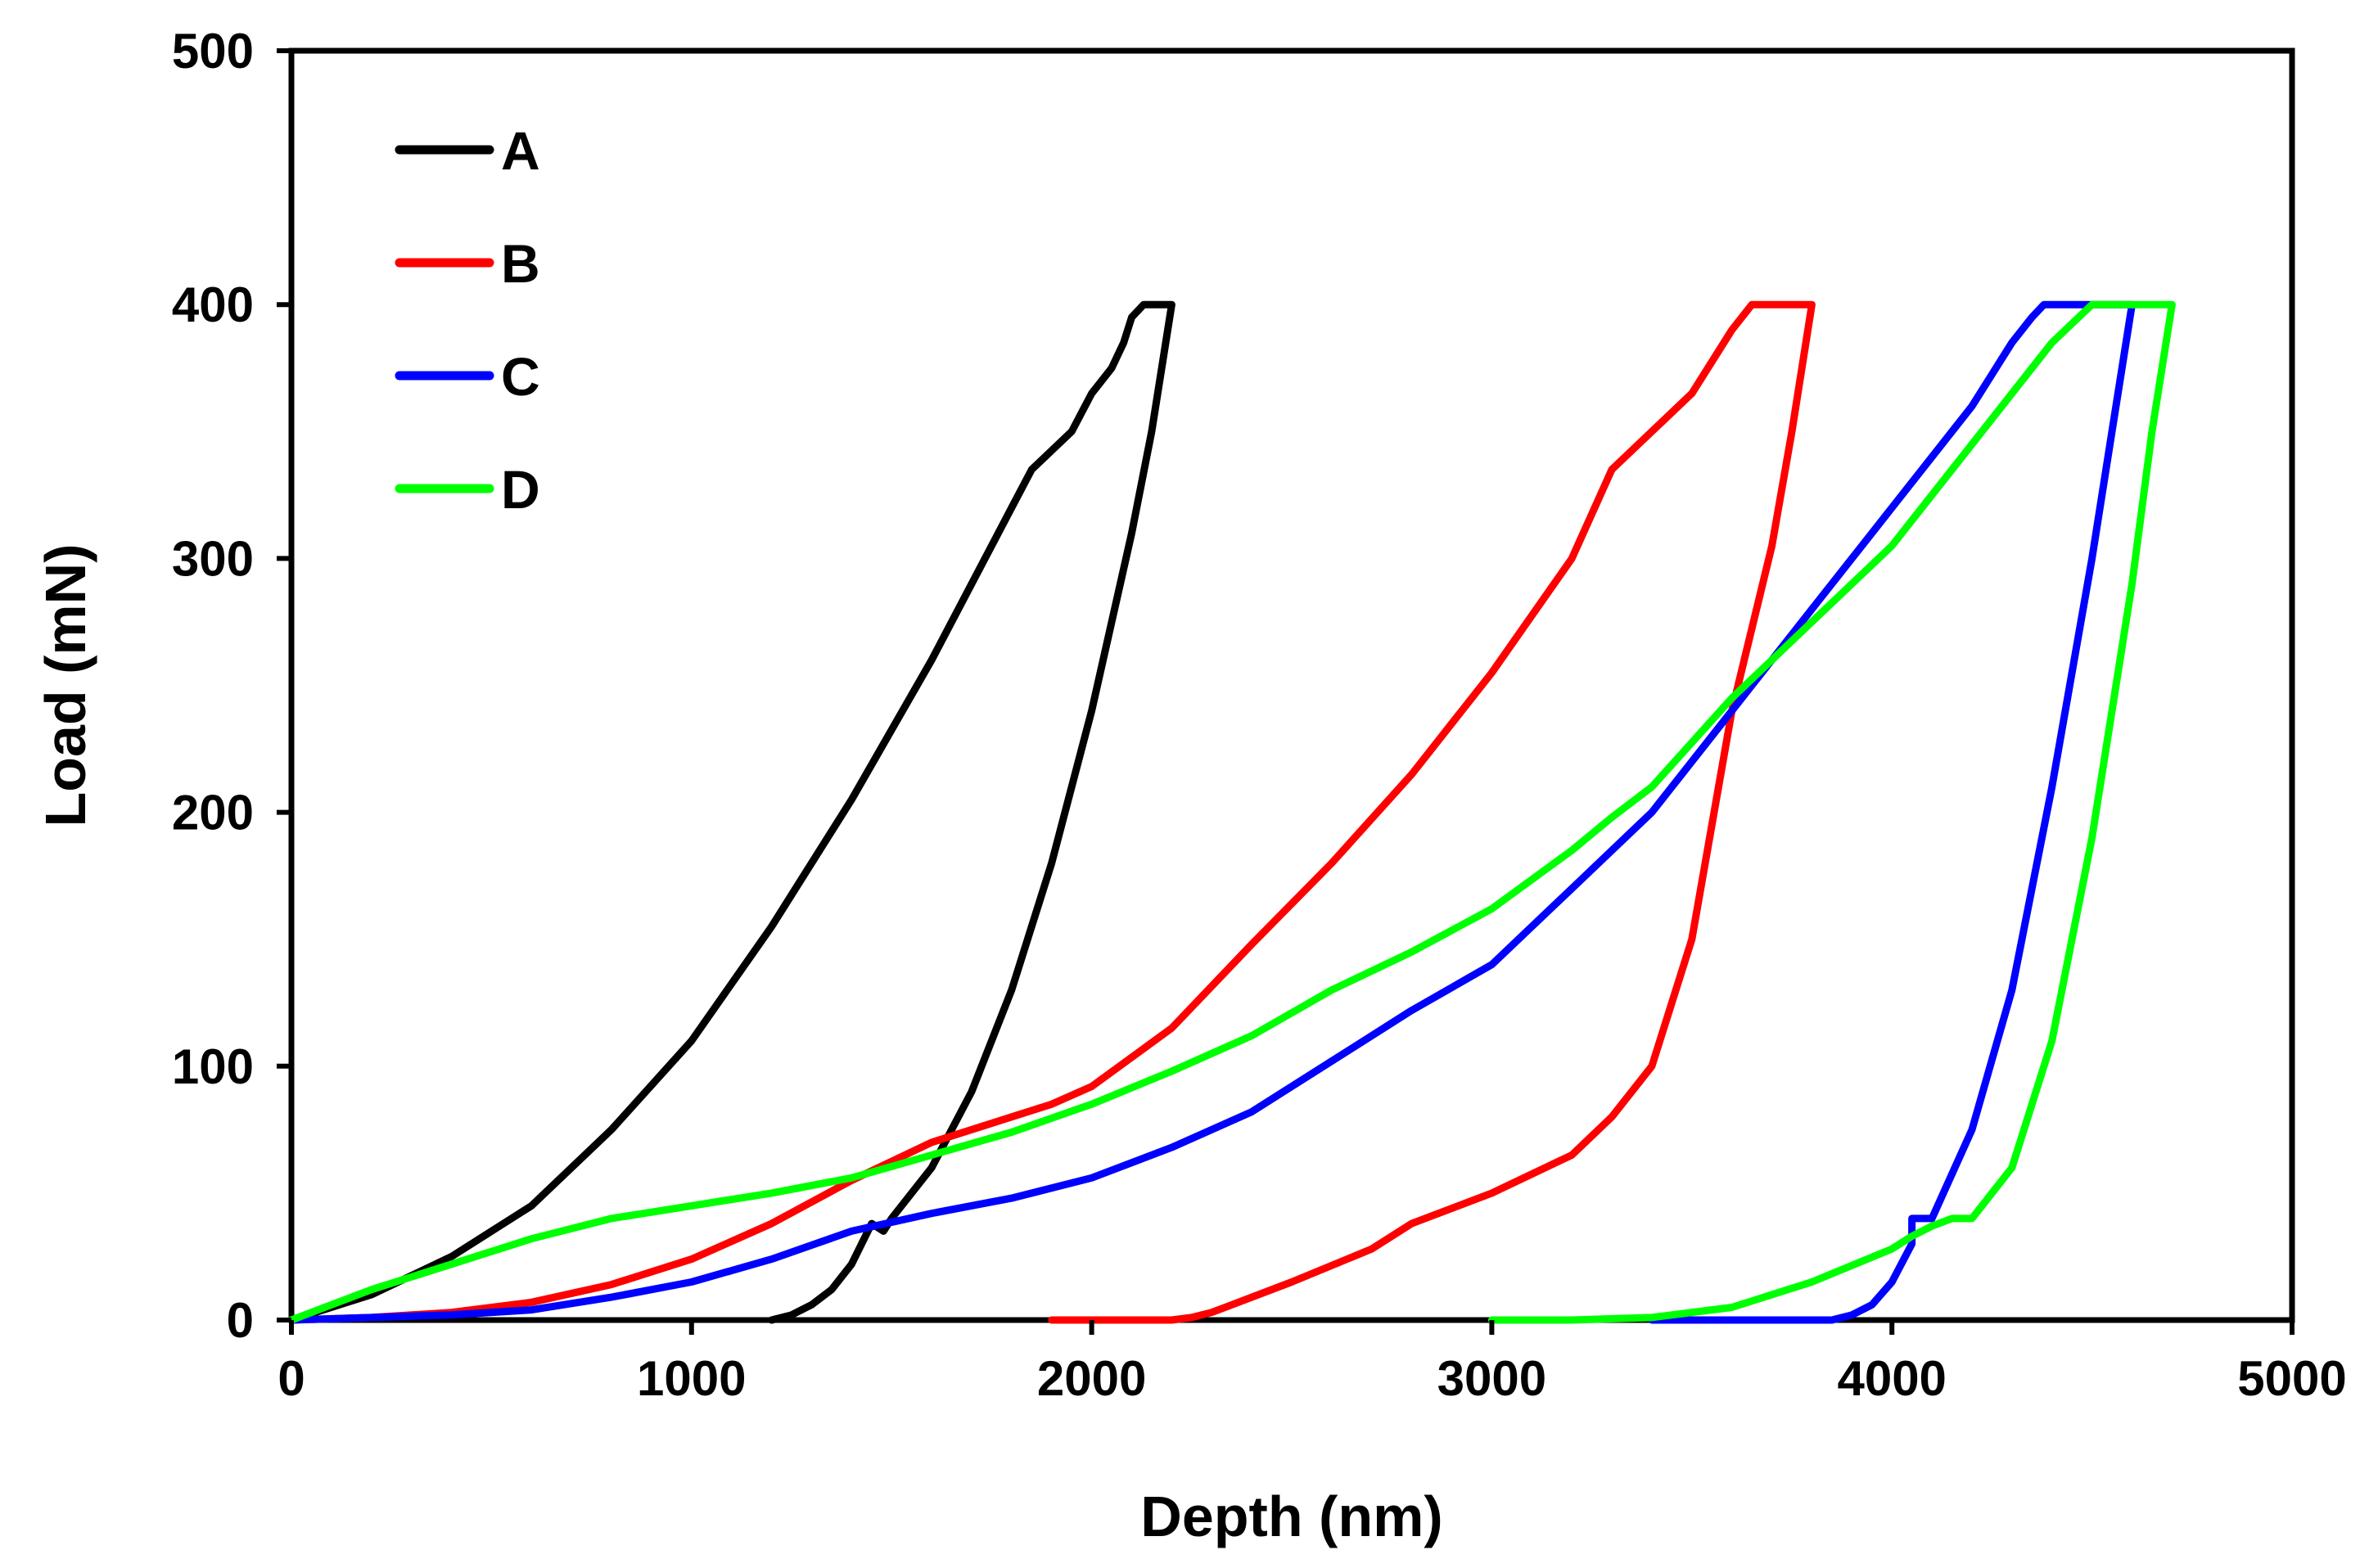 The height and width of the screenshot is (1568, 2369). Describe the element at coordinates (231, 686) in the screenshot. I see `y-axis-ticks: 0 100 200 300 400 500` at that location.